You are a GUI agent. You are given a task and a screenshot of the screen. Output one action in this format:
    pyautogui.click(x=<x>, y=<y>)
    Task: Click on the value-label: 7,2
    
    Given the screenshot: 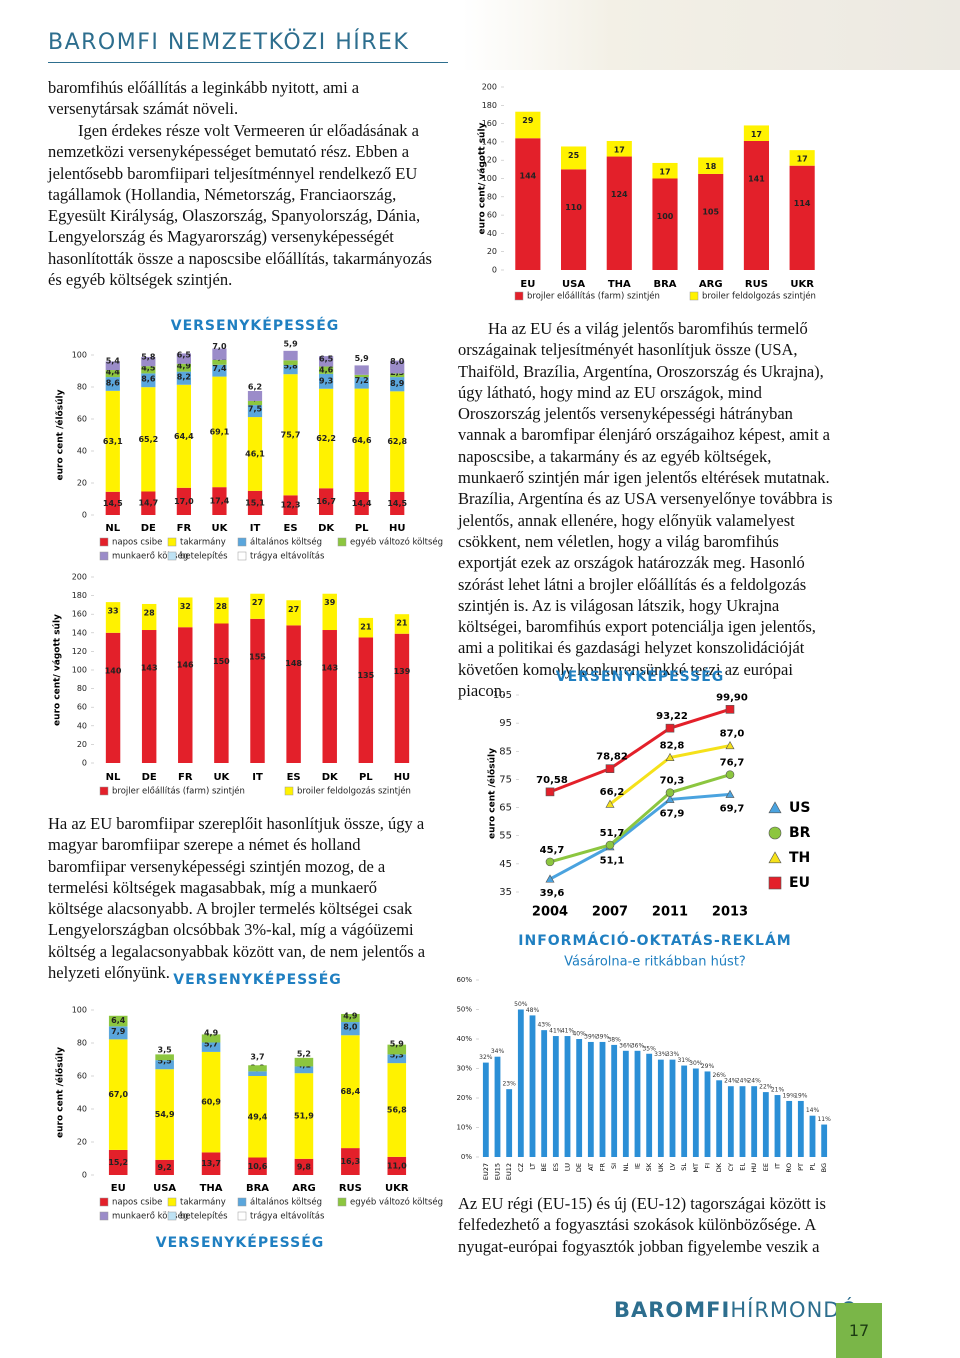 What is the action you would take?
    pyautogui.click(x=362, y=380)
    